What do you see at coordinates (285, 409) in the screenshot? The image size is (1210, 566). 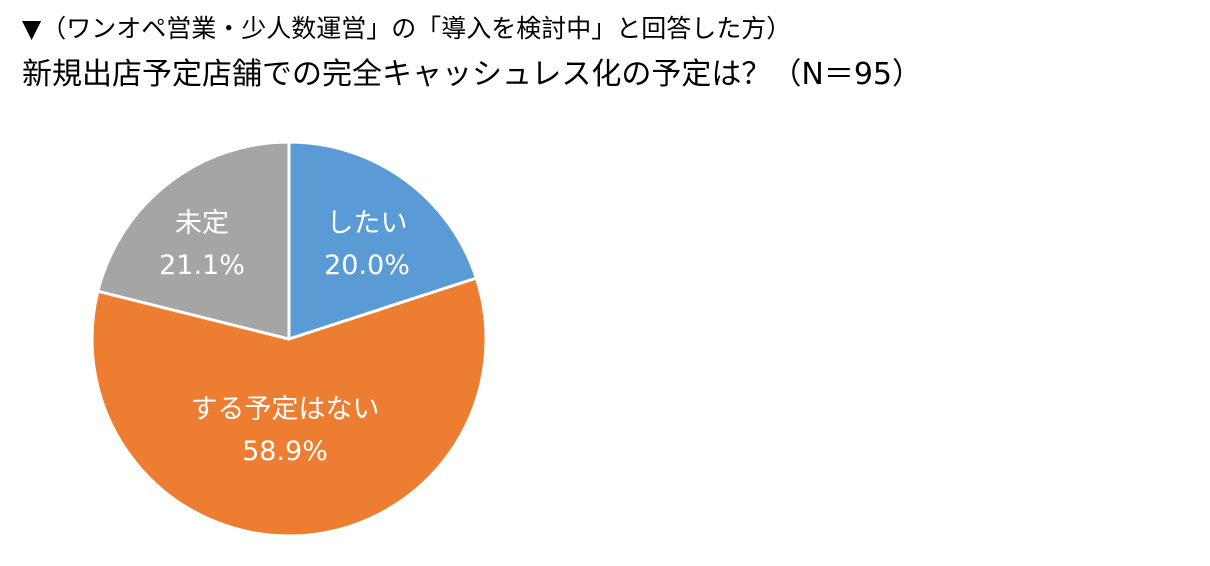 I see `slice-category-label: する予定はない` at bounding box center [285, 409].